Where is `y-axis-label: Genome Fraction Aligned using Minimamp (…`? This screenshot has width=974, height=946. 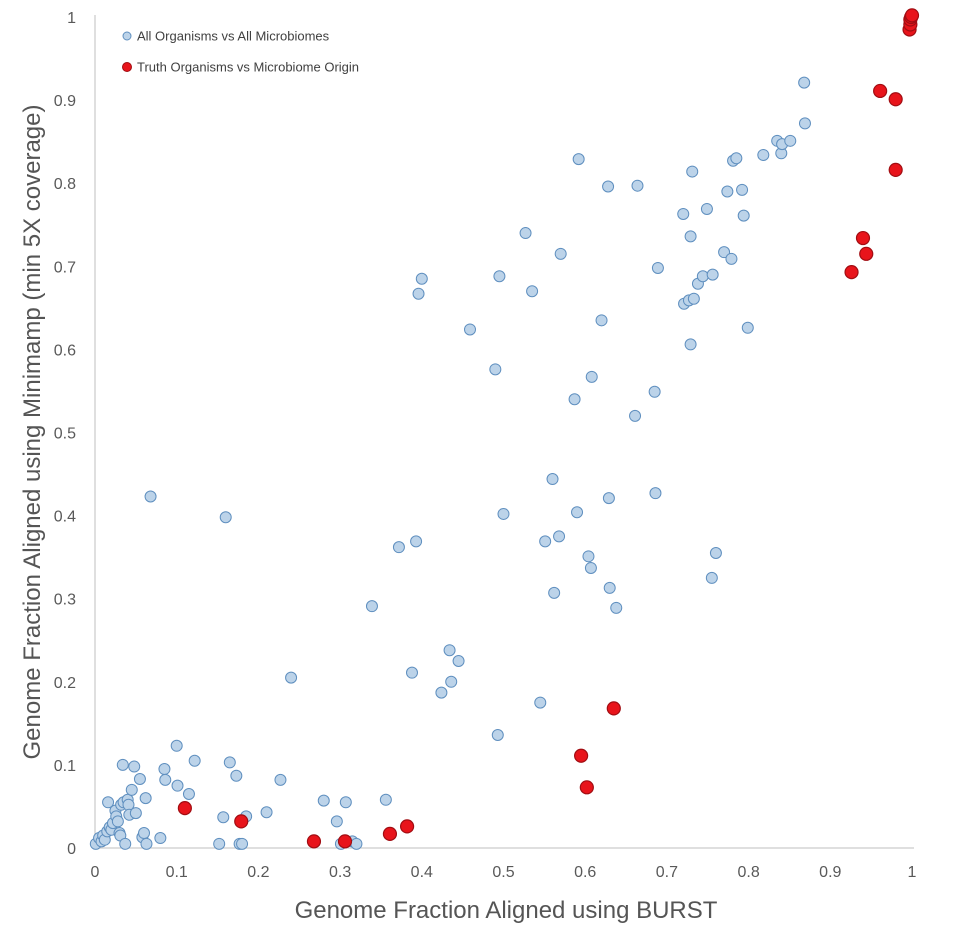
y-axis-label: Genome Fraction Aligned using Minimamp (… is located at coordinates (32, 432).